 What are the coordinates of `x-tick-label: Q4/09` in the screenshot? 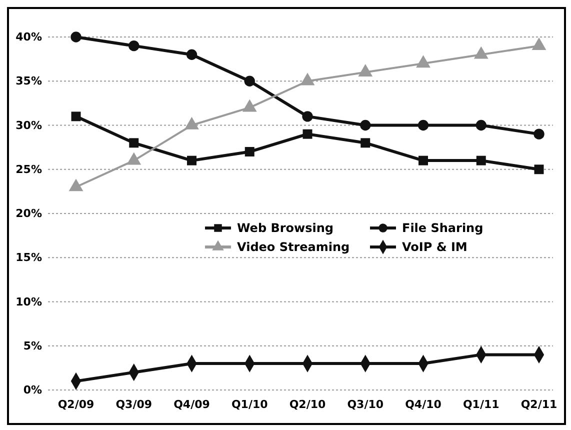 It's located at (192, 404).